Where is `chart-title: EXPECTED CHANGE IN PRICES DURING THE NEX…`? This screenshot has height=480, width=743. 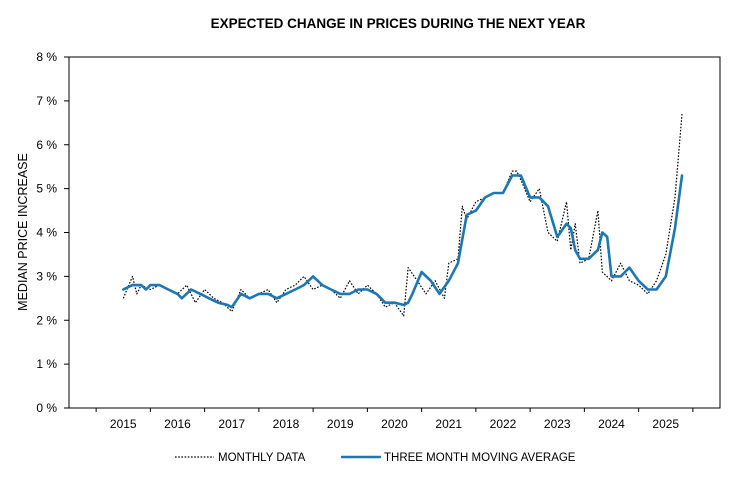
chart-title: EXPECTED CHANGE IN PRICES DURING THE NEX… is located at coordinates (398, 23).